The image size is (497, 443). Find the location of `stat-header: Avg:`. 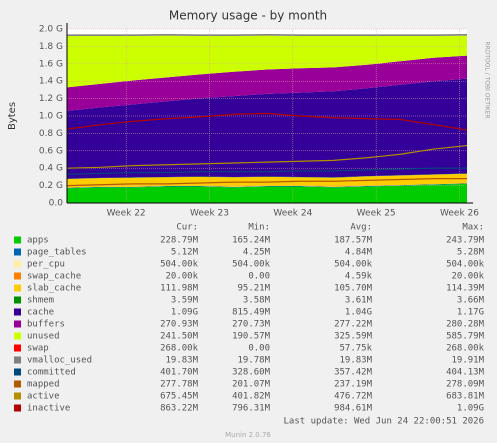

stat-header: Avg: is located at coordinates (361, 228).